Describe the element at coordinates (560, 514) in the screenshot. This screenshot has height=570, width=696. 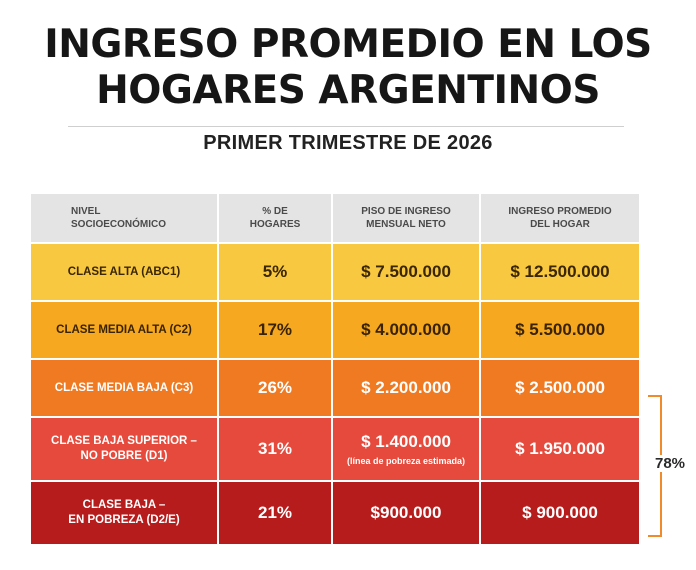
I see `cell-promedio: $ 900.000` at that location.